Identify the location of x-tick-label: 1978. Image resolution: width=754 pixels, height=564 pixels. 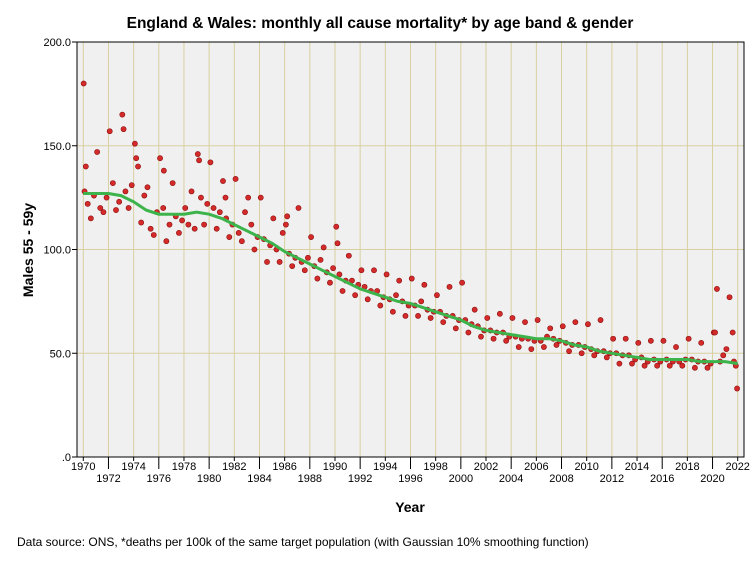
(184, 467).